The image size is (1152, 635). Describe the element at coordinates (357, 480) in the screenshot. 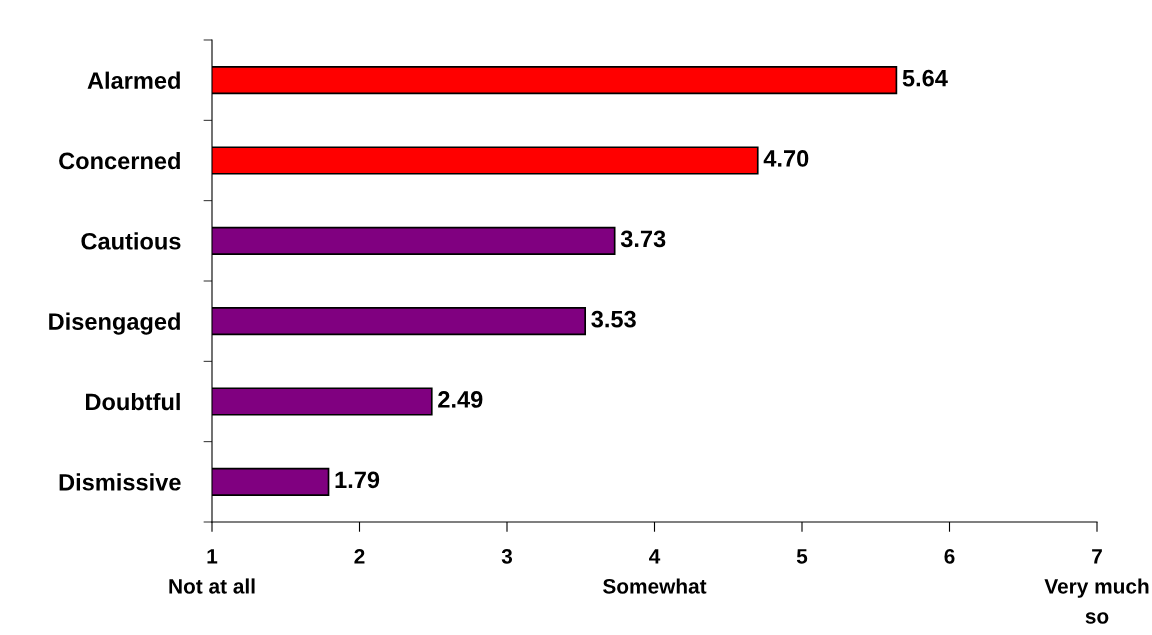

I see `data-label: 1.79` at that location.